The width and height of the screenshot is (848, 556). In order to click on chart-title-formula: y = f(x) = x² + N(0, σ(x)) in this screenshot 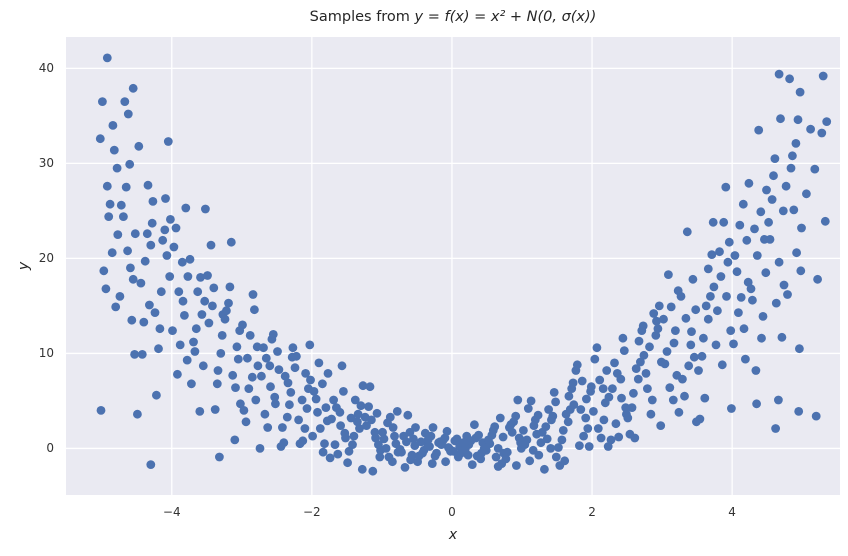, I will do `click(505, 17)`.